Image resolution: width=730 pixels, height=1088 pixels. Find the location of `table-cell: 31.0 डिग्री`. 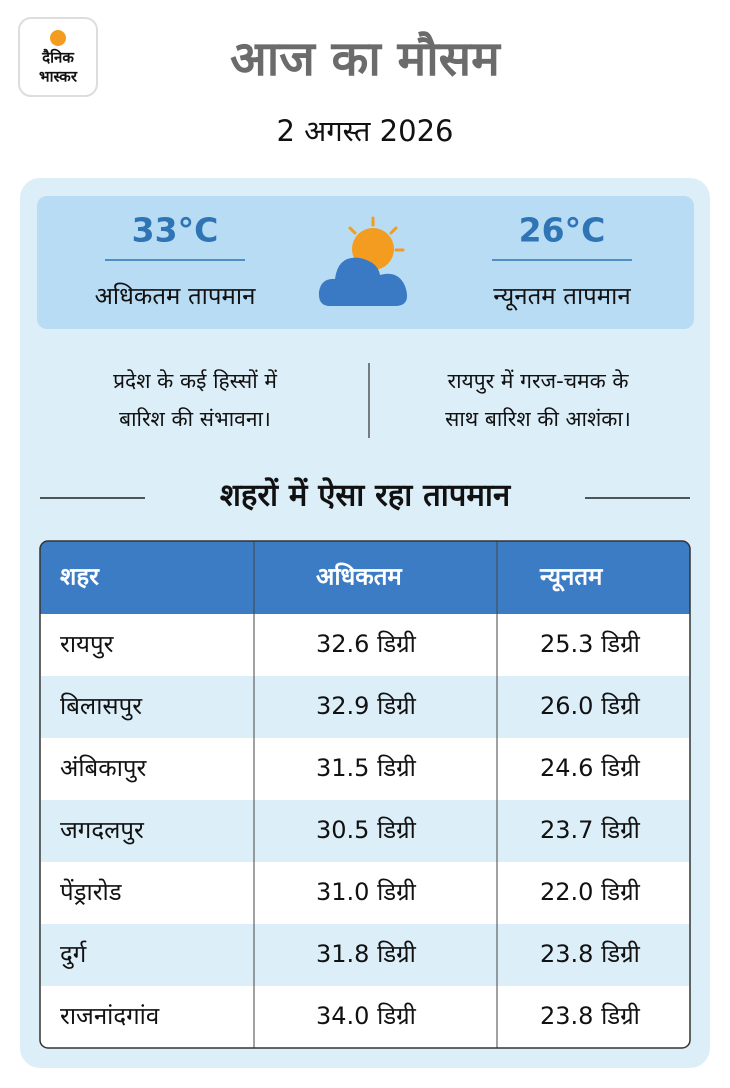

table-cell: 31.0 डिग्री is located at coordinates (366, 892).